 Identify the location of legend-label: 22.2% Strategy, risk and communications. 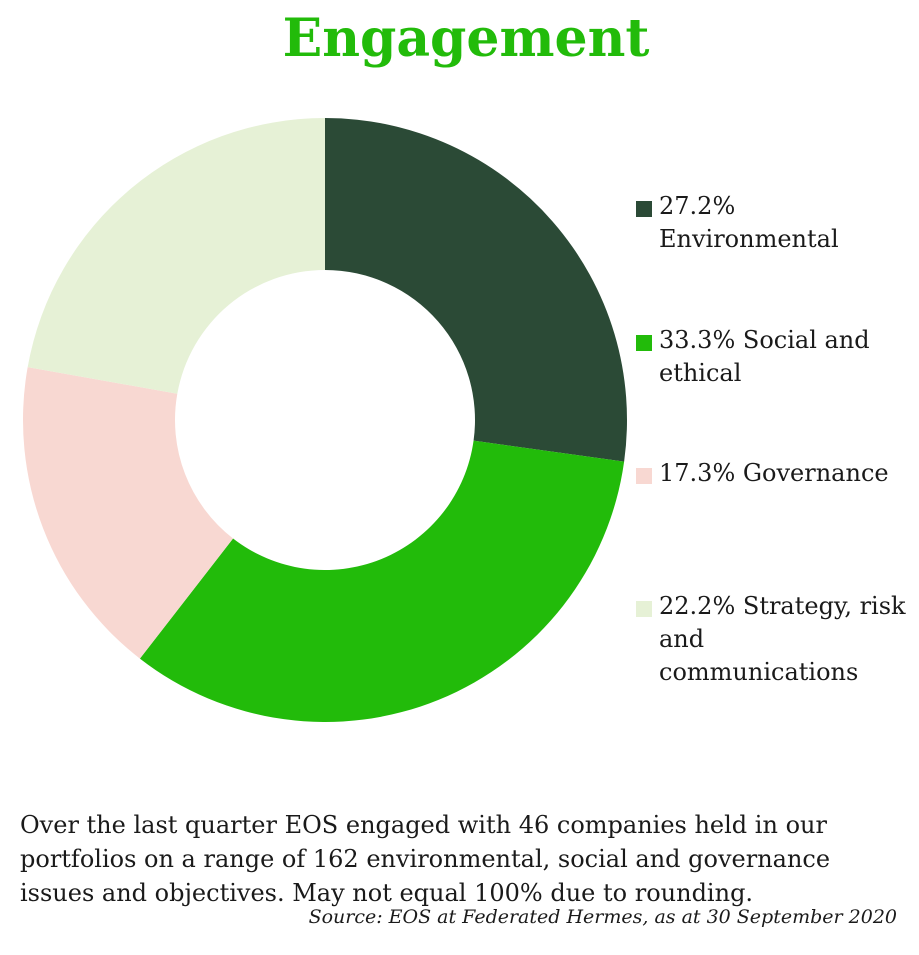
(782, 639).